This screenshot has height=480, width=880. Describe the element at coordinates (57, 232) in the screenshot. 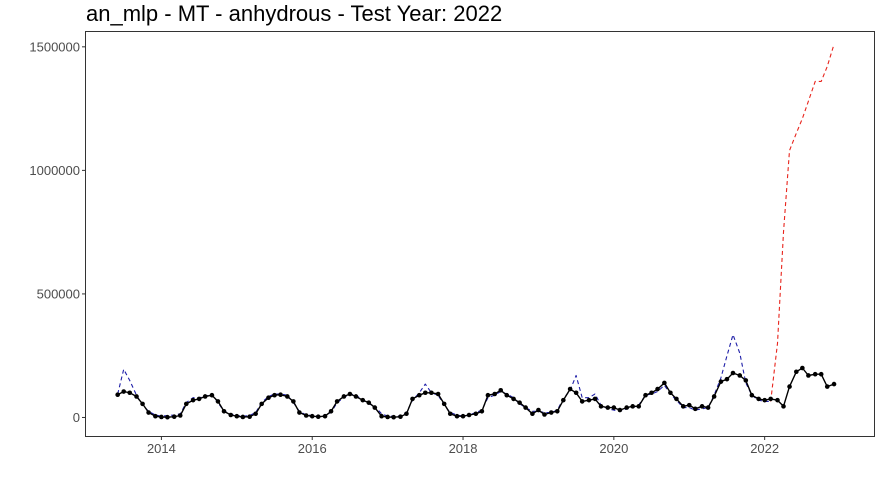

I see `y-axis: 0 500000 1000000 1500000` at that location.